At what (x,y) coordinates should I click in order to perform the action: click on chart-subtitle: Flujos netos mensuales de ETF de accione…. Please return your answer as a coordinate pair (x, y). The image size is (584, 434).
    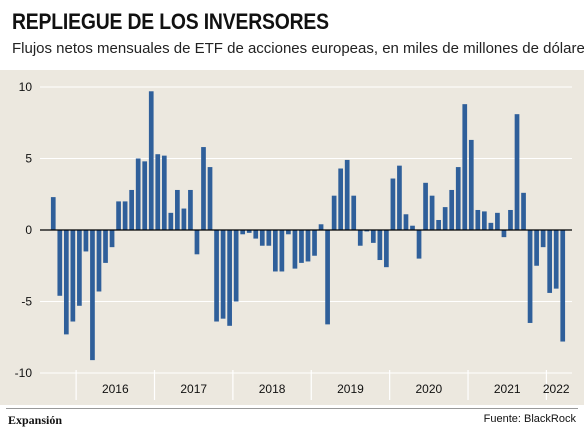
    Looking at the image, I should click on (298, 48).